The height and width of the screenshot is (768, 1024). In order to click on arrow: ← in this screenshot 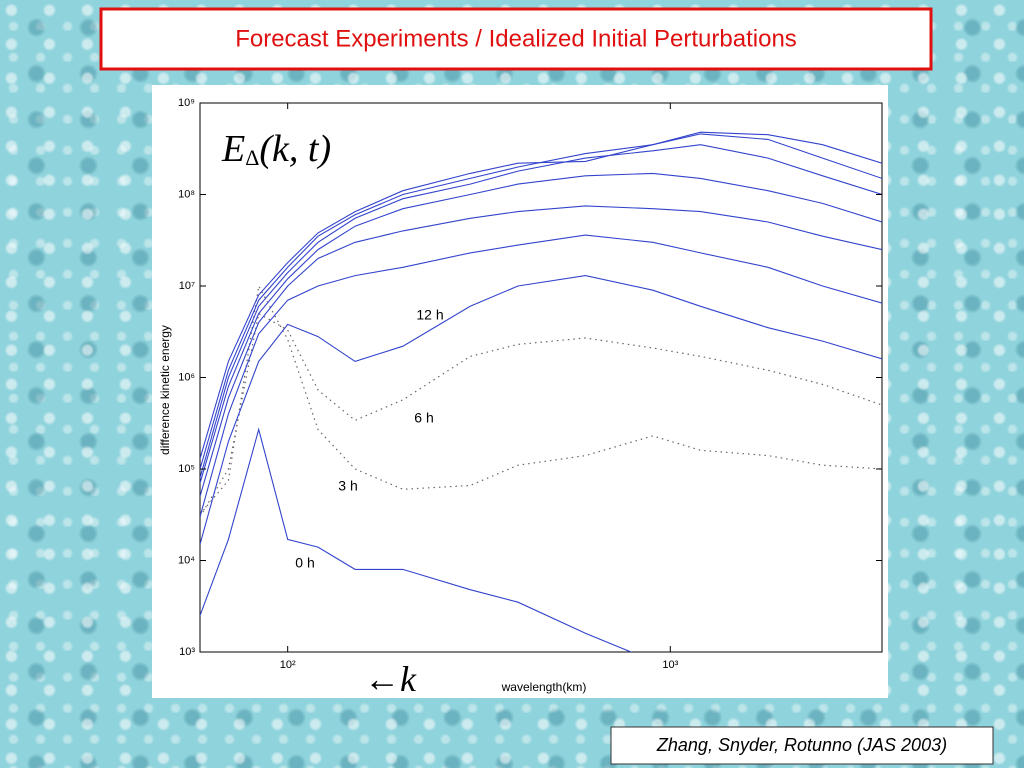, I will do `click(382, 679)`.